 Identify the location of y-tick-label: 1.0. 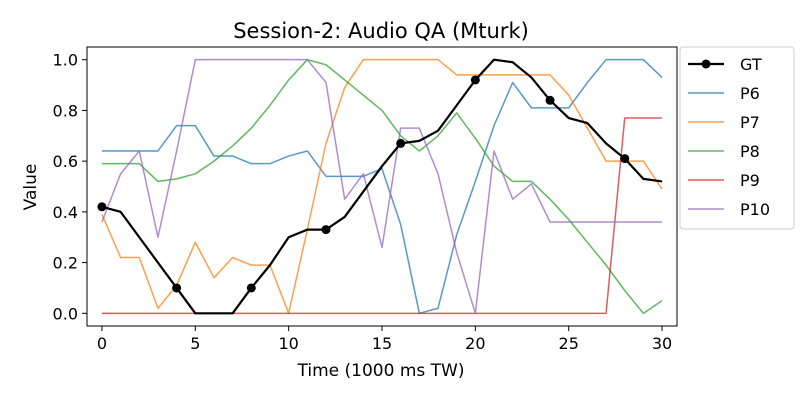
(65, 60).